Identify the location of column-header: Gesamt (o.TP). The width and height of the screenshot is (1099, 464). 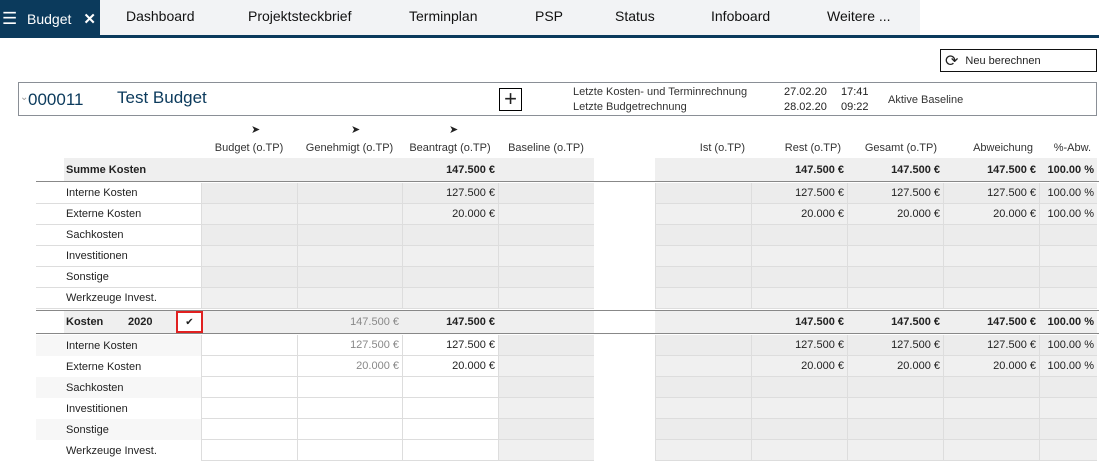
(900, 148).